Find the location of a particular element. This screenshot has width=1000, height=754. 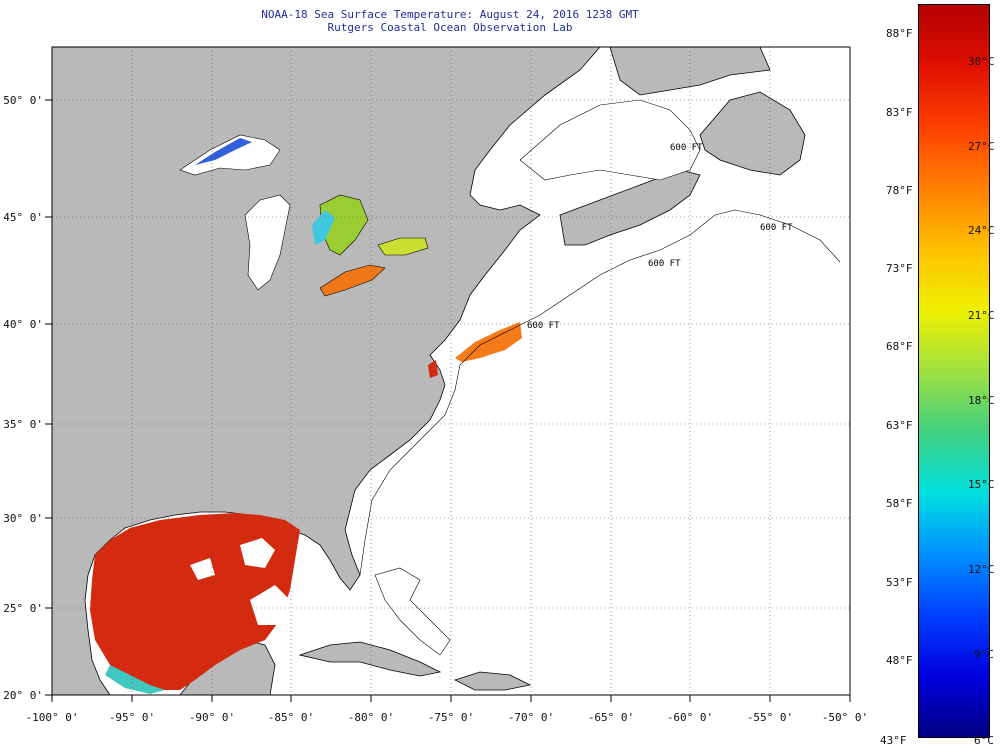

lake-superior-cold-patch is located at coordinates (223, 151).